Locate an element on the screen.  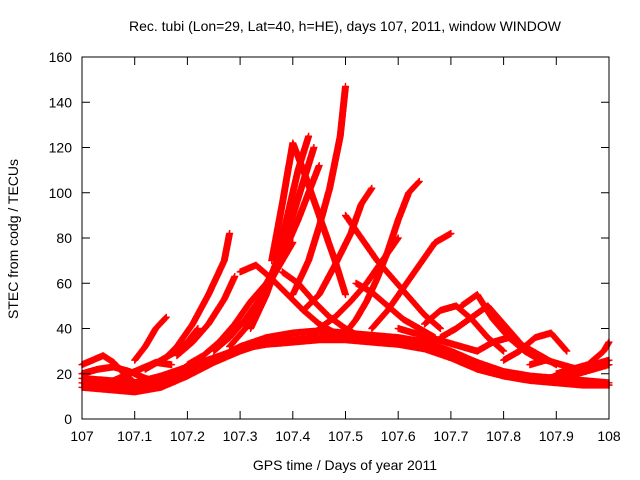
y-tick-label: 120 is located at coordinates (61, 148).